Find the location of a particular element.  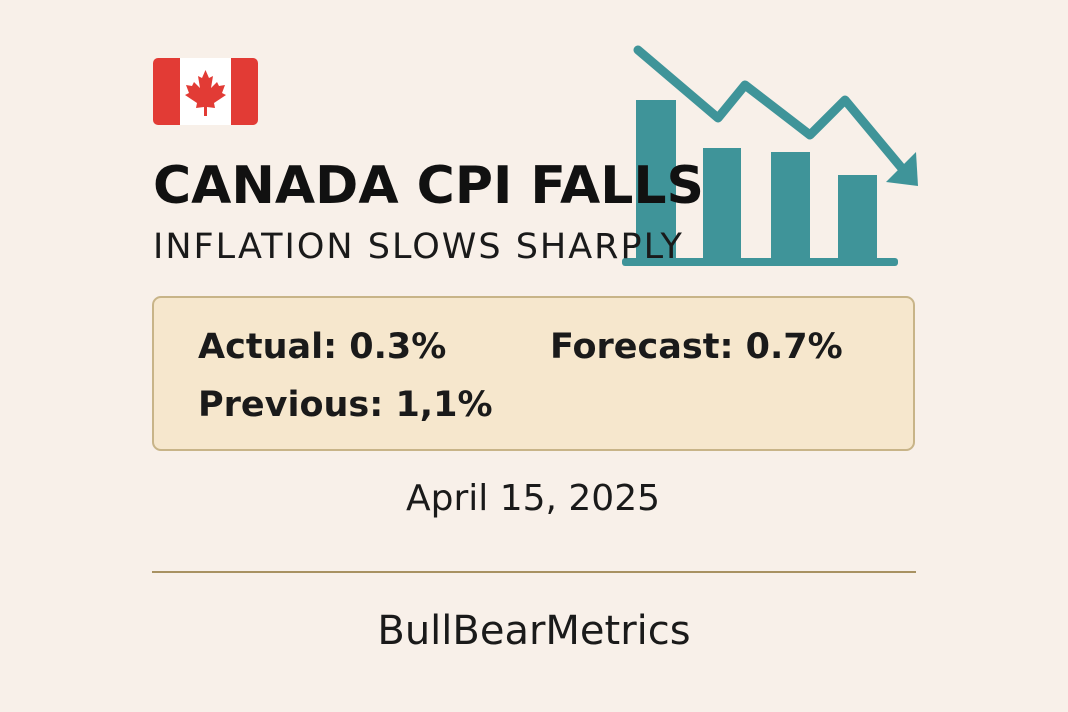

brand: BullBearMetrics is located at coordinates (533, 631).